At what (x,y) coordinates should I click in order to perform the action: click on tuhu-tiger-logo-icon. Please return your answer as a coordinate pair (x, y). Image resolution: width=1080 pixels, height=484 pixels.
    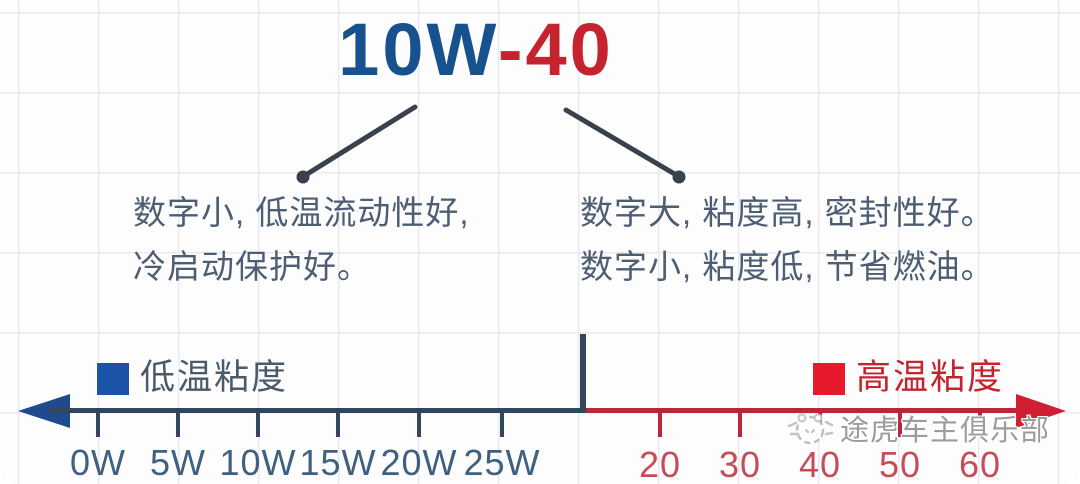
    Looking at the image, I should click on (810, 429).